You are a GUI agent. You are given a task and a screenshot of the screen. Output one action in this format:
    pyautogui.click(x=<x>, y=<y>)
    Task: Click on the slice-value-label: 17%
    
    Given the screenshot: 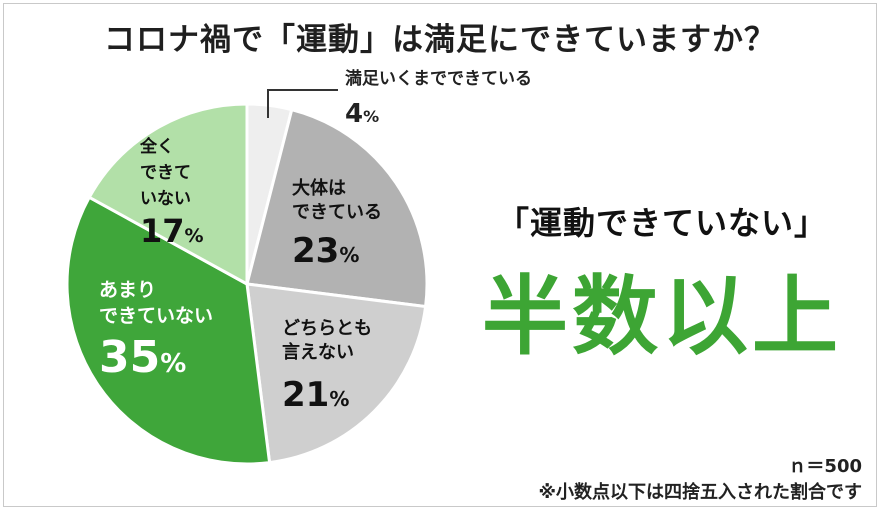 What is the action you would take?
    pyautogui.click(x=172, y=231)
    